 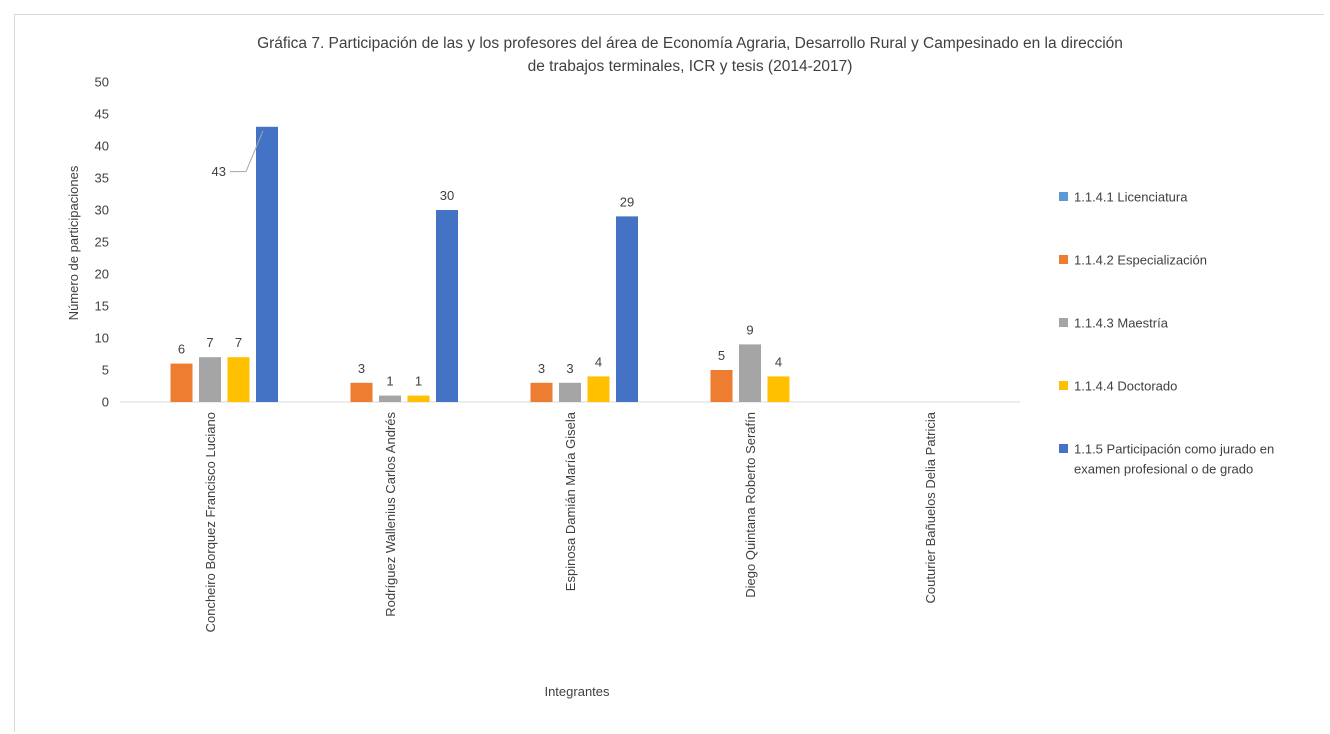 I want to click on legend-label: 1.1.4.4 Doctorado, so click(x=1125, y=386).